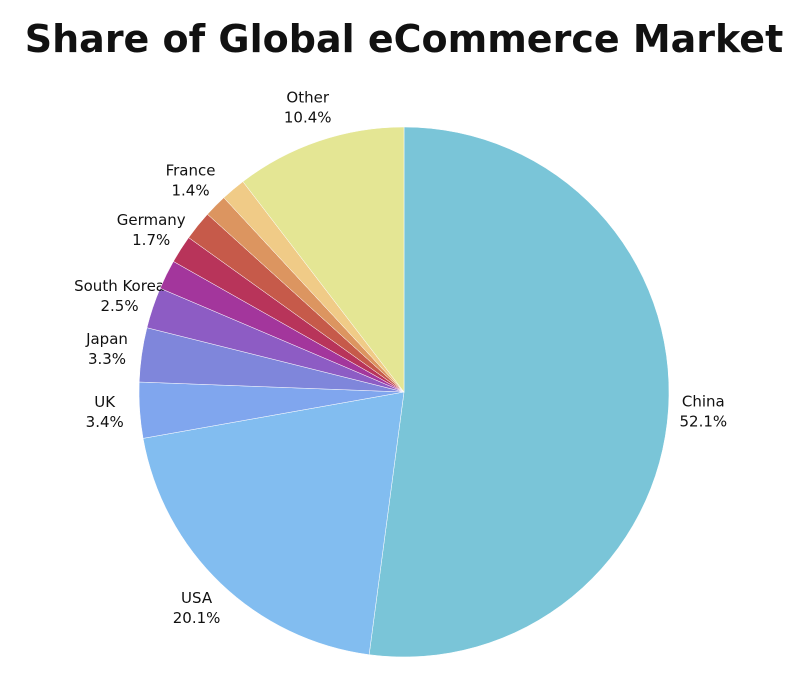 Image resolution: width=808 pixels, height=676 pixels. What do you see at coordinates (704, 421) in the screenshot?
I see `slice-value-label: 52.1%` at bounding box center [704, 421].